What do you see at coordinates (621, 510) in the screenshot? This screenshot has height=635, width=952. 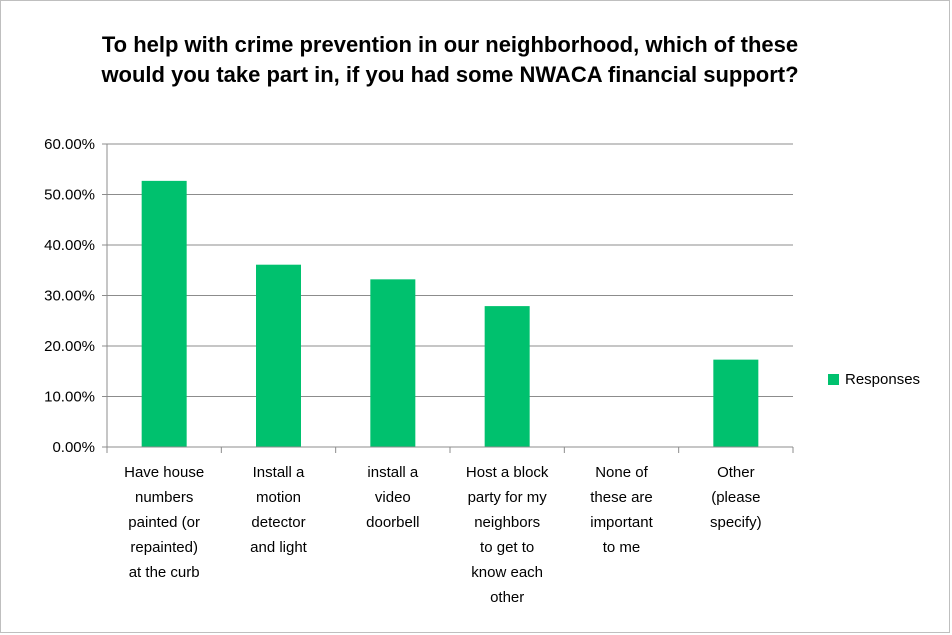 I see `x-category-label: None of these are important to me` at bounding box center [621, 510].